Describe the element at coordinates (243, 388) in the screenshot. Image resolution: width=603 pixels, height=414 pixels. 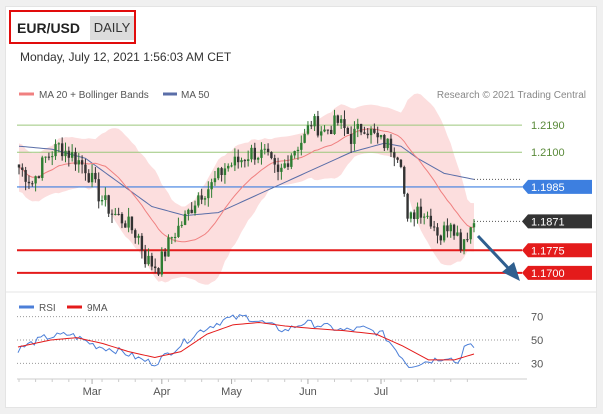
I see `x-axis-ticks: Mar Apr May Jun Jul` at that location.